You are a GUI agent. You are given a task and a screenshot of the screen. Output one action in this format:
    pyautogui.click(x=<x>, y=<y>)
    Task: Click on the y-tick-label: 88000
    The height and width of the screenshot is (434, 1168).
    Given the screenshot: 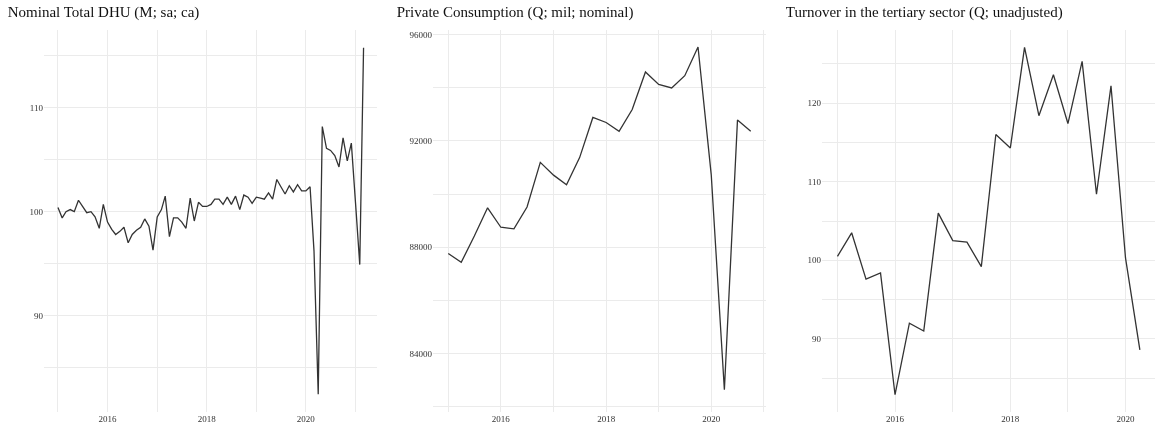 What is the action you would take?
    pyautogui.click(x=421, y=247)
    